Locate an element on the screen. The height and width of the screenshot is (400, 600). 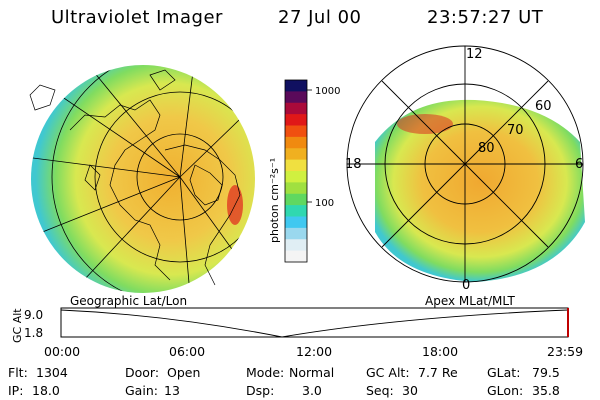
gain-label: Gain: is located at coordinates (141, 390).